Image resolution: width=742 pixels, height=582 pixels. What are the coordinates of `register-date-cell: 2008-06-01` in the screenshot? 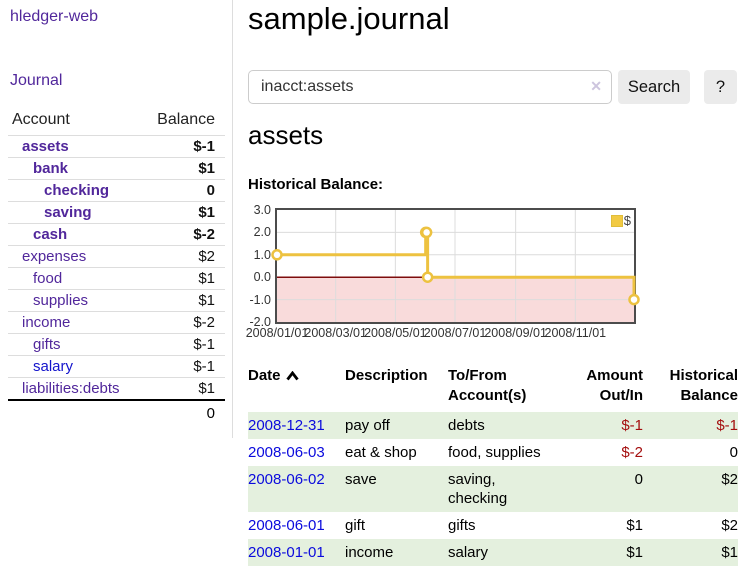 It's located at (296, 525).